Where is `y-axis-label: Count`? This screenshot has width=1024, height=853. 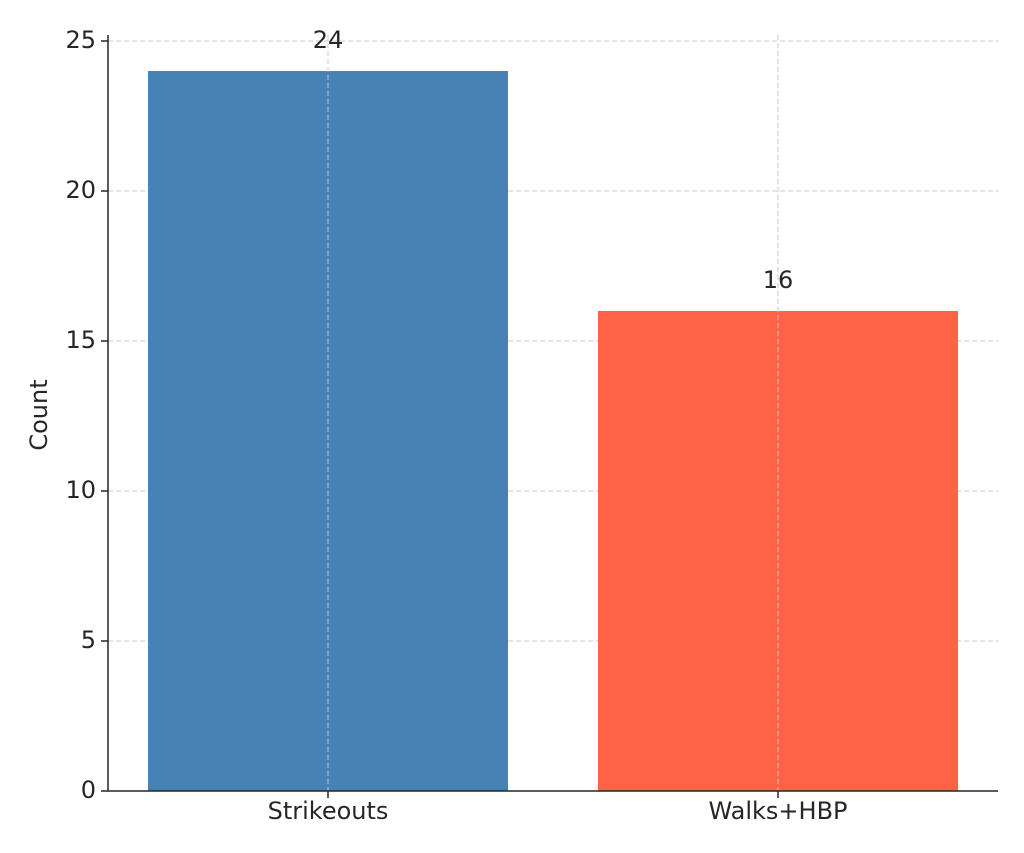
y-axis-label: Count is located at coordinates (39, 414).